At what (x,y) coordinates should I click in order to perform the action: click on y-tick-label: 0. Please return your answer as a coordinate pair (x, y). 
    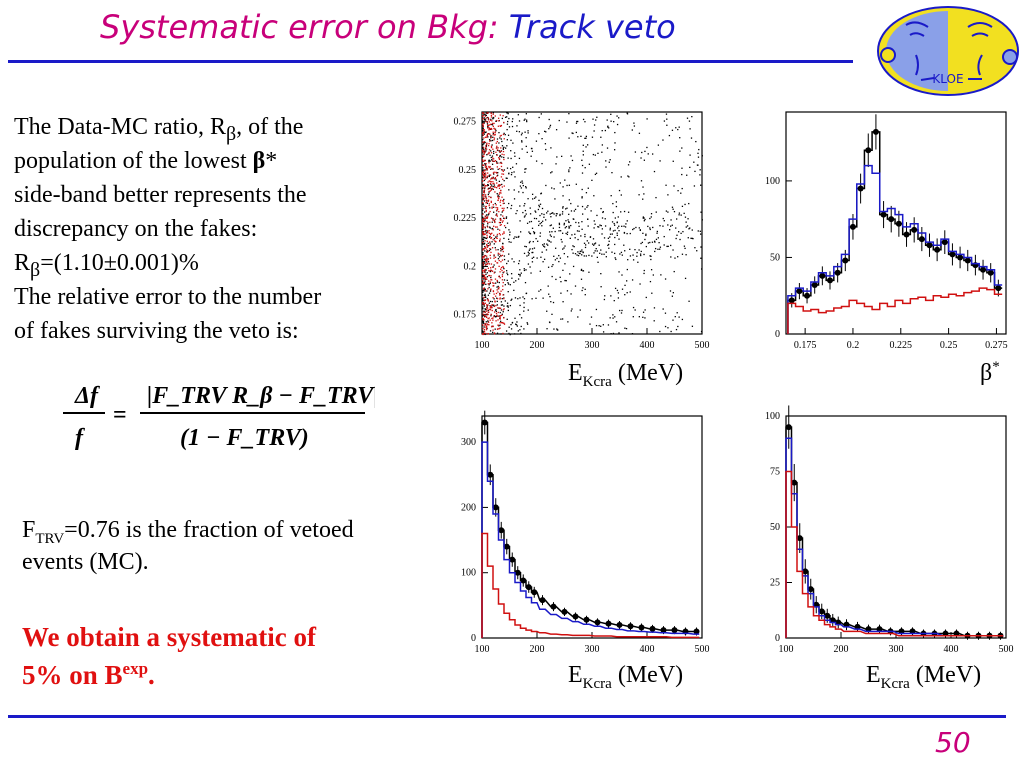
    Looking at the image, I should click on (777, 638).